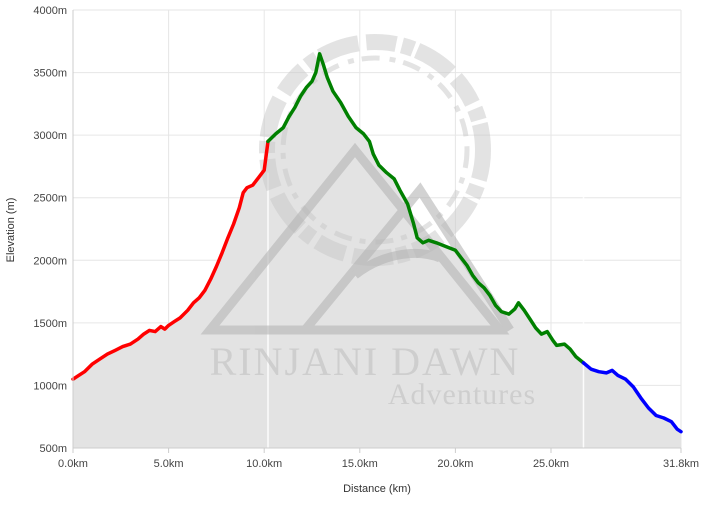  What do you see at coordinates (681, 464) in the screenshot?
I see `x-tick-label: 31.8km` at bounding box center [681, 464].